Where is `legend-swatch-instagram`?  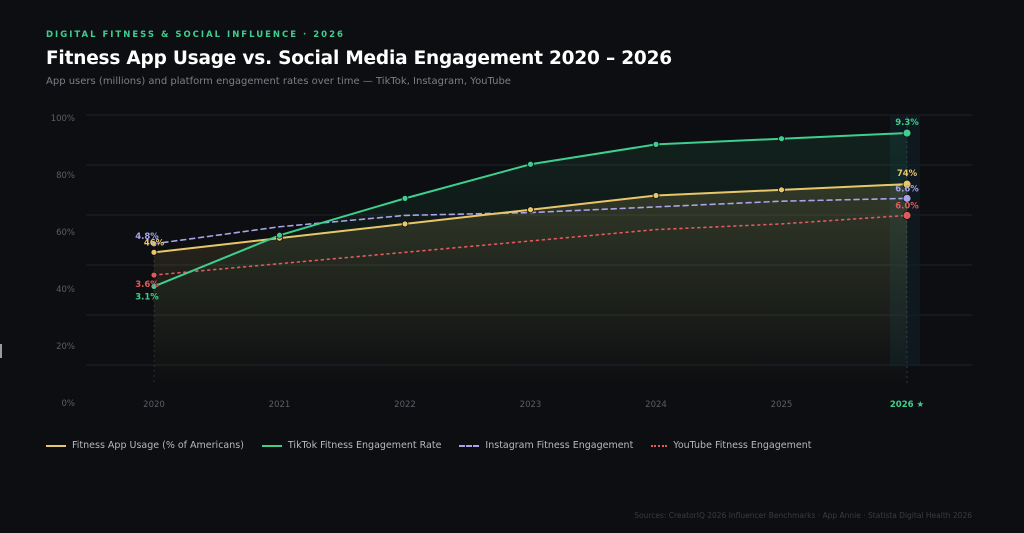
legend-swatch-instagram is located at coordinates (469, 445).